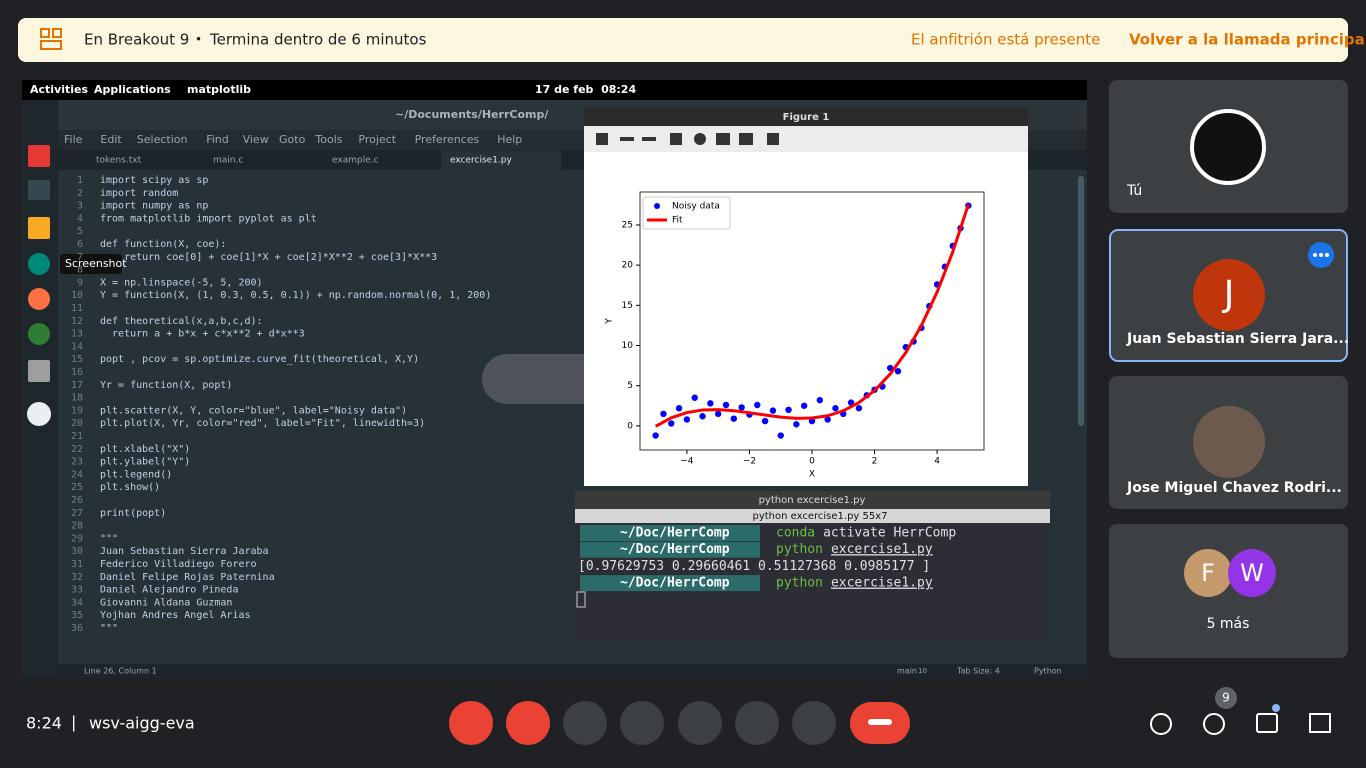  I want to click on line-number: 24, so click(77, 474).